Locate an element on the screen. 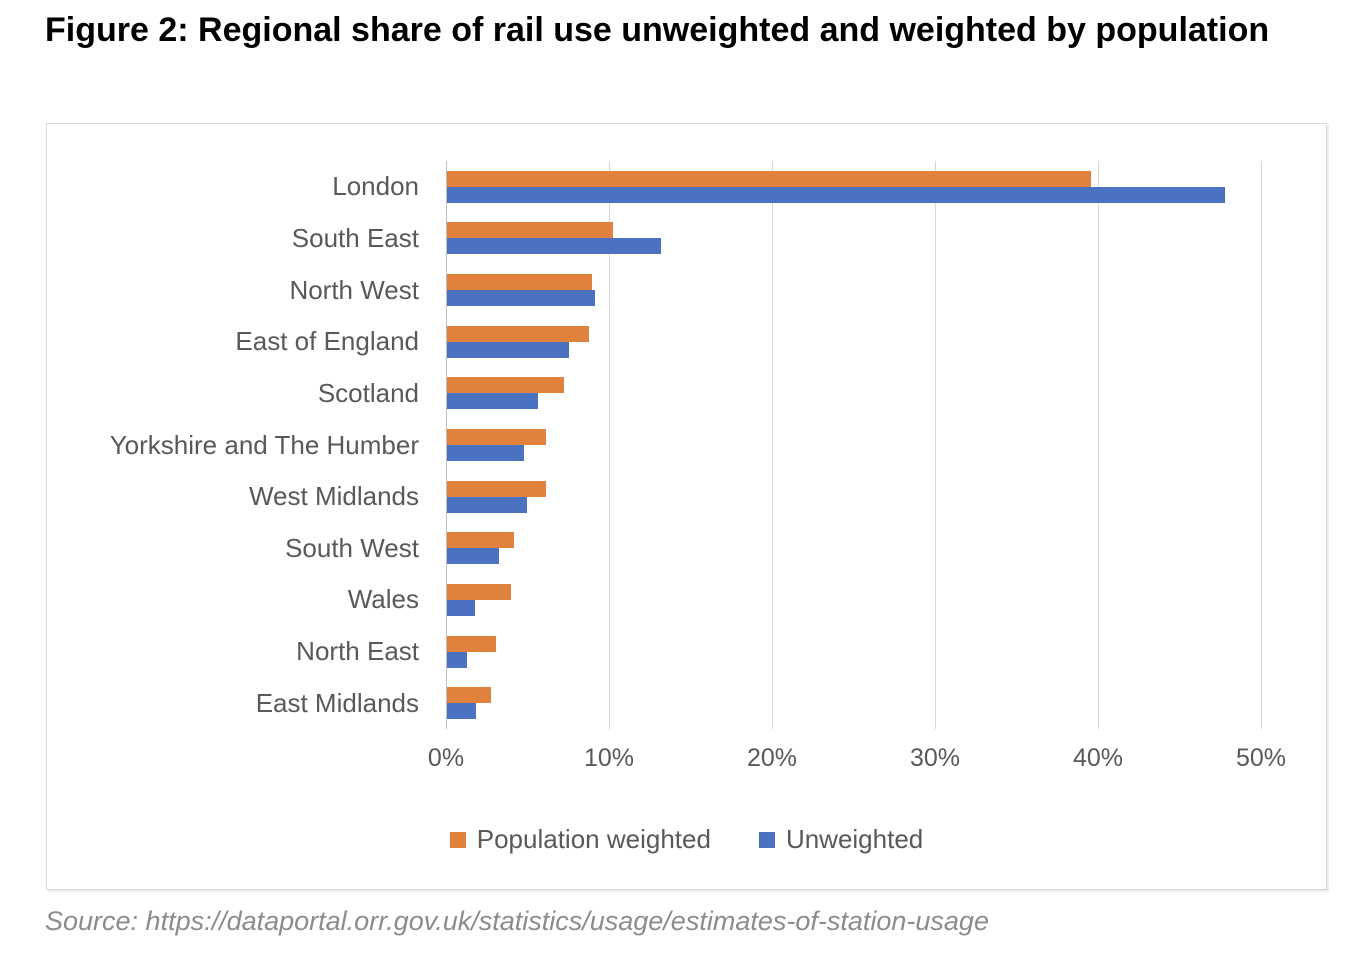 This screenshot has height=960, width=1362. category-label: West Midlands is located at coordinates (333, 496).